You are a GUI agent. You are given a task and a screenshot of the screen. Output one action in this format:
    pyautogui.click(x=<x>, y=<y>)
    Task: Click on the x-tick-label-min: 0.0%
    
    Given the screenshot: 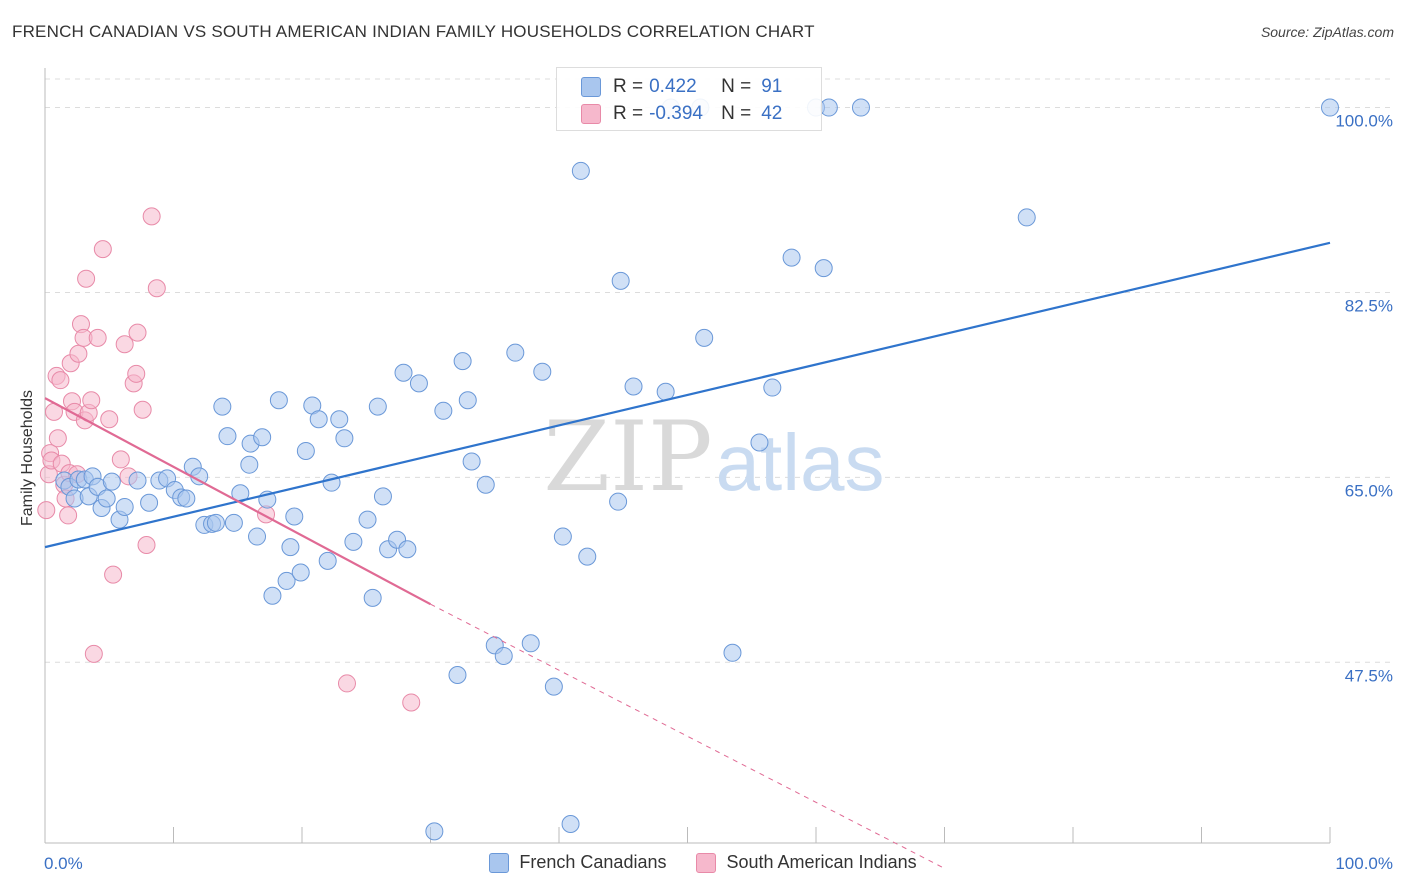 What is the action you would take?
    pyautogui.click(x=63, y=863)
    